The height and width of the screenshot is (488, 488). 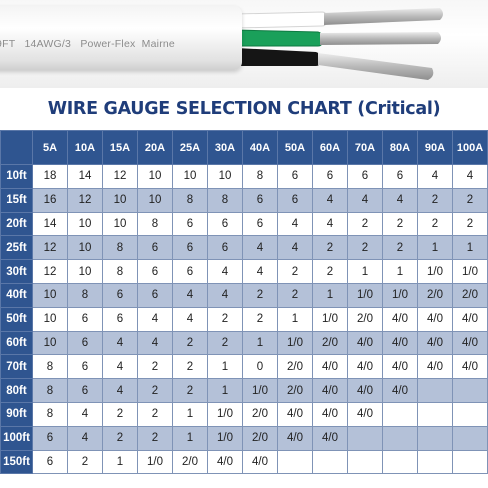 I want to click on gauge-cell: 0, so click(x=260, y=367).